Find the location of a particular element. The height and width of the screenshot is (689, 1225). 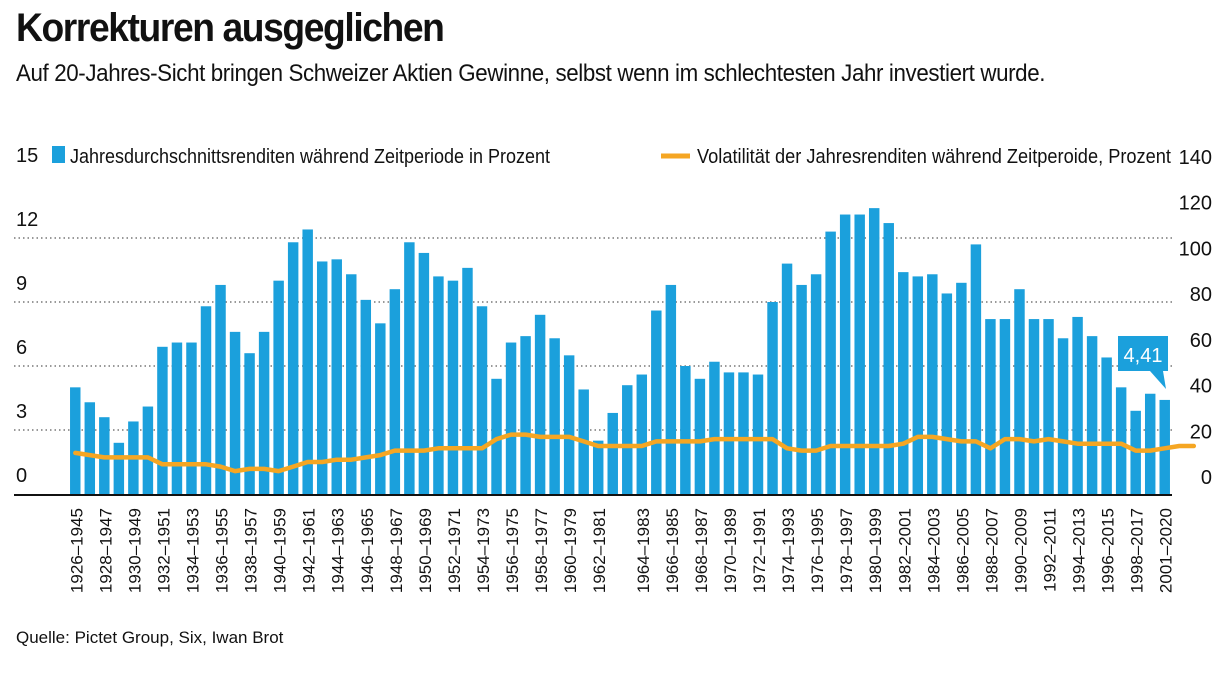

y-right-tick: 20 is located at coordinates (1201, 432).